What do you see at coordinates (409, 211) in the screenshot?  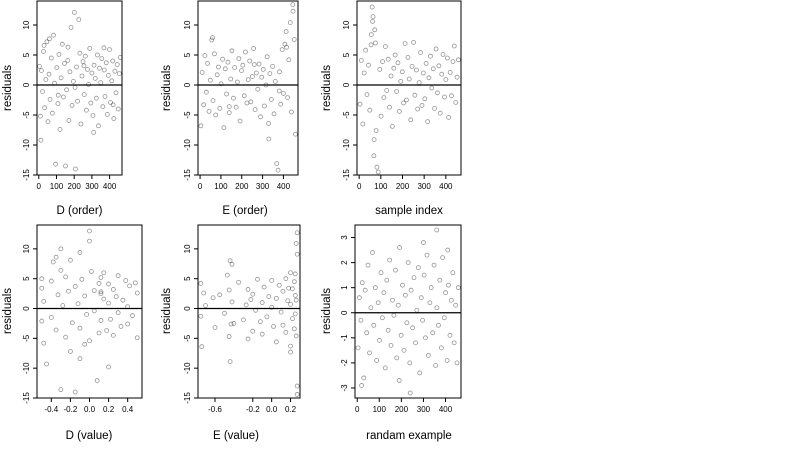 I see `x-axis-label: sample index` at bounding box center [409, 211].